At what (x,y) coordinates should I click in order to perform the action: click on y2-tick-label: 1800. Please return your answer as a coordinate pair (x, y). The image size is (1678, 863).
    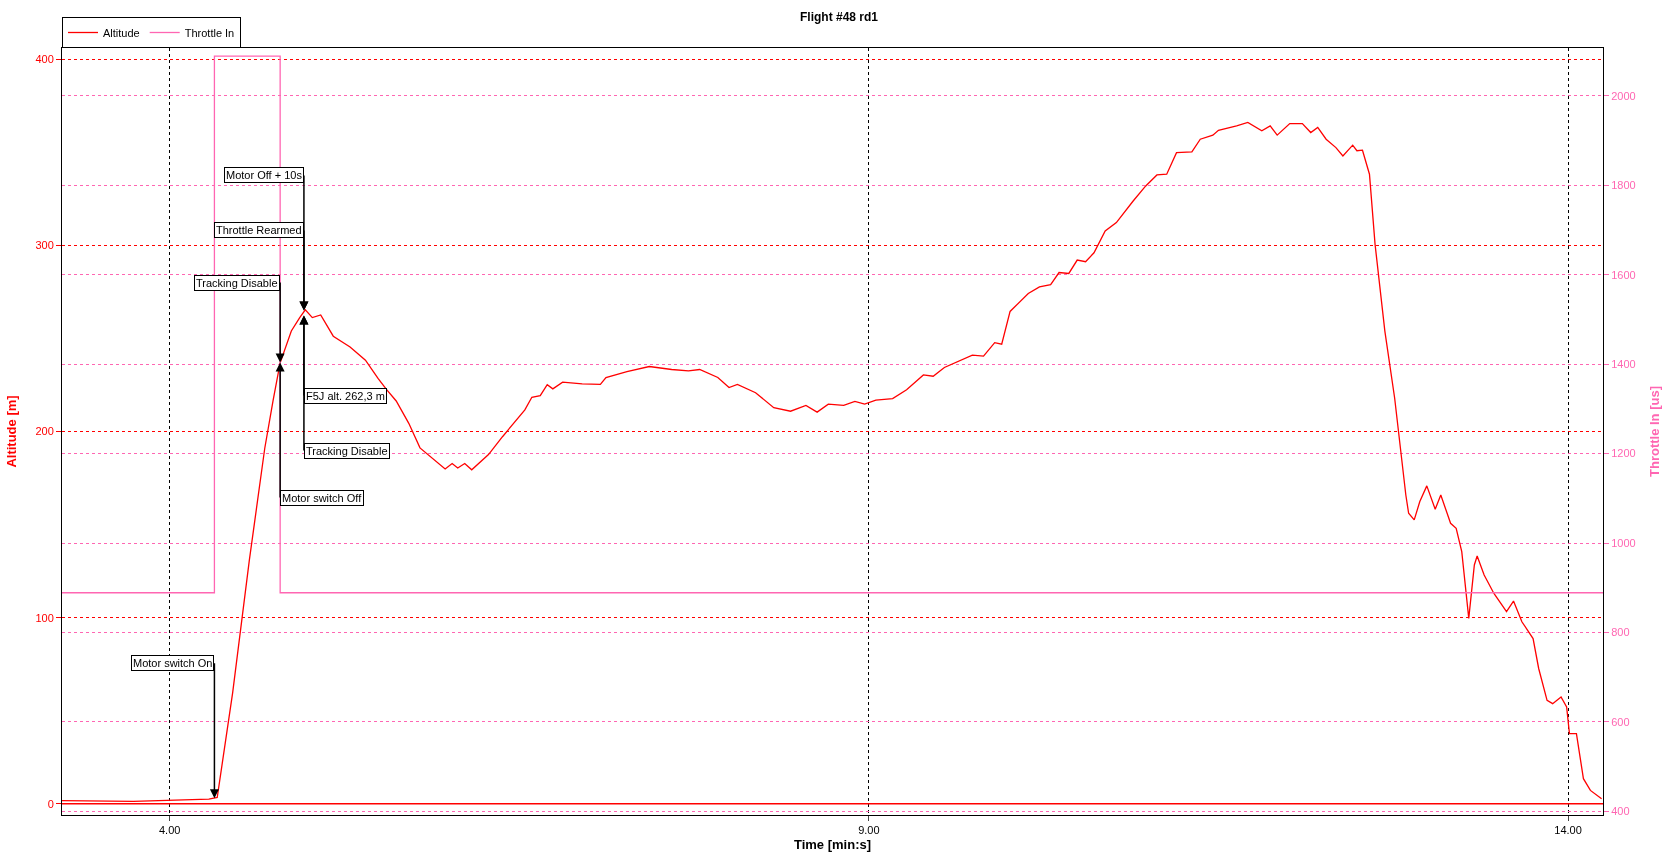
    Looking at the image, I should click on (1623, 185).